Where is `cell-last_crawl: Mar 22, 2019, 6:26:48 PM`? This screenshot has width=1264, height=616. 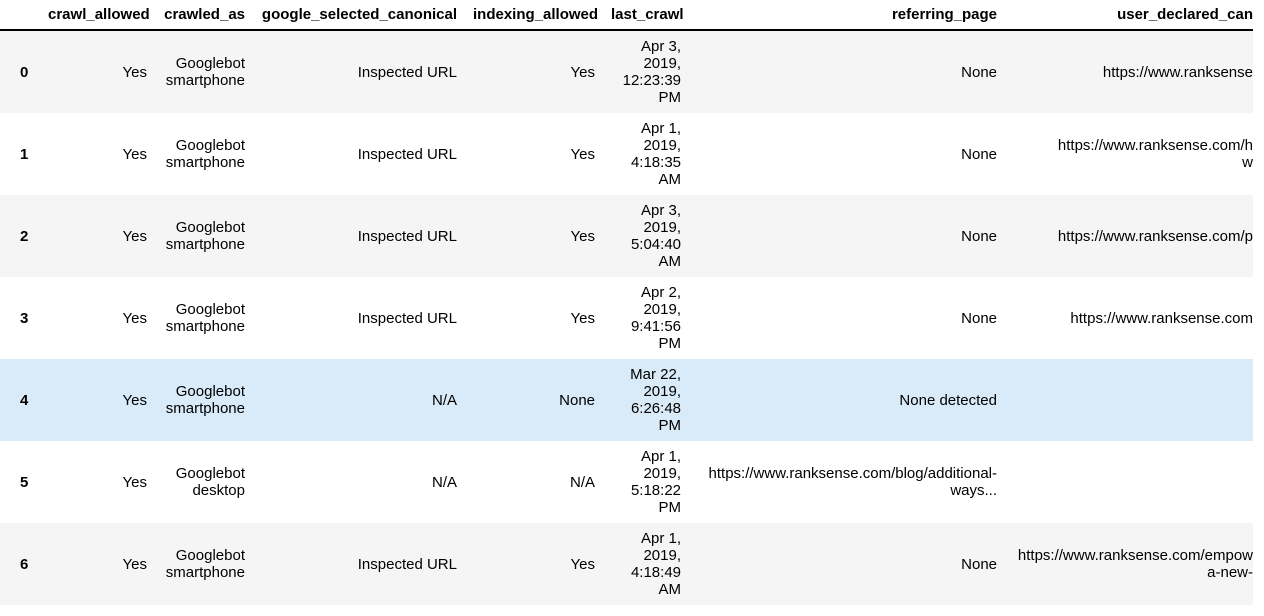
cell-last_crawl: Mar 22, 2019, 6:26:48 PM is located at coordinates (646, 400).